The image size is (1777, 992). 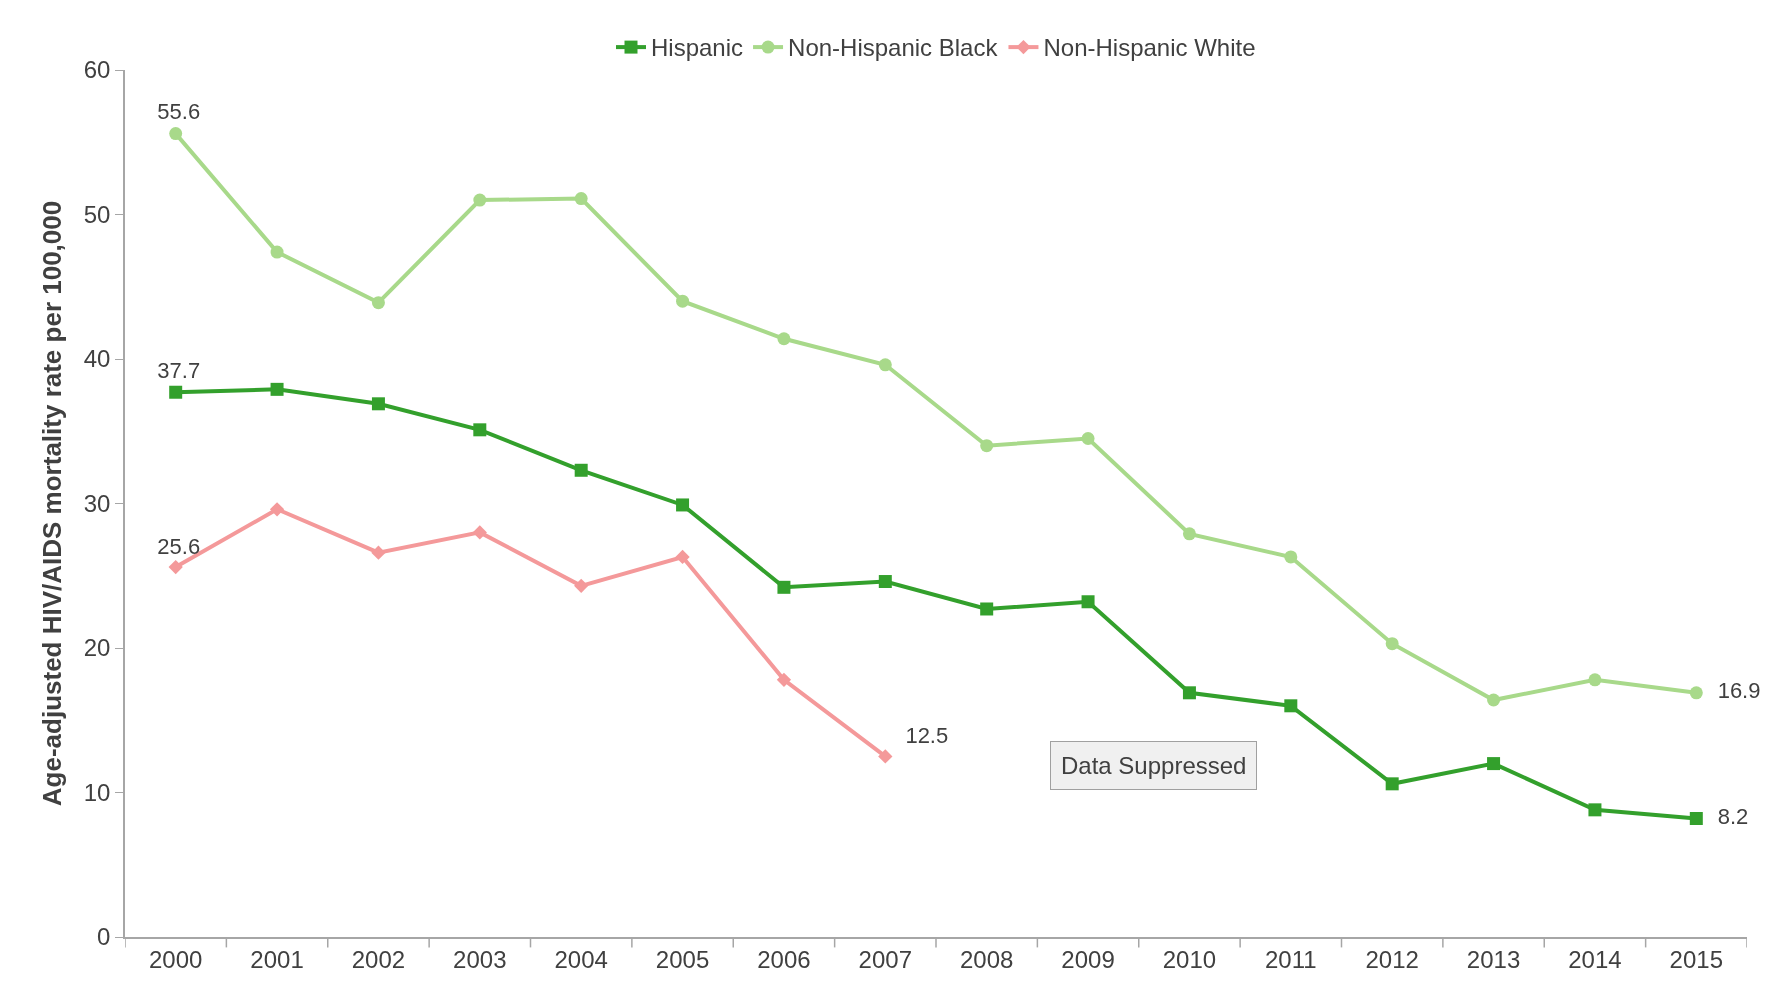 What do you see at coordinates (682, 959) in the screenshot?
I see `x-tick-label: 2005` at bounding box center [682, 959].